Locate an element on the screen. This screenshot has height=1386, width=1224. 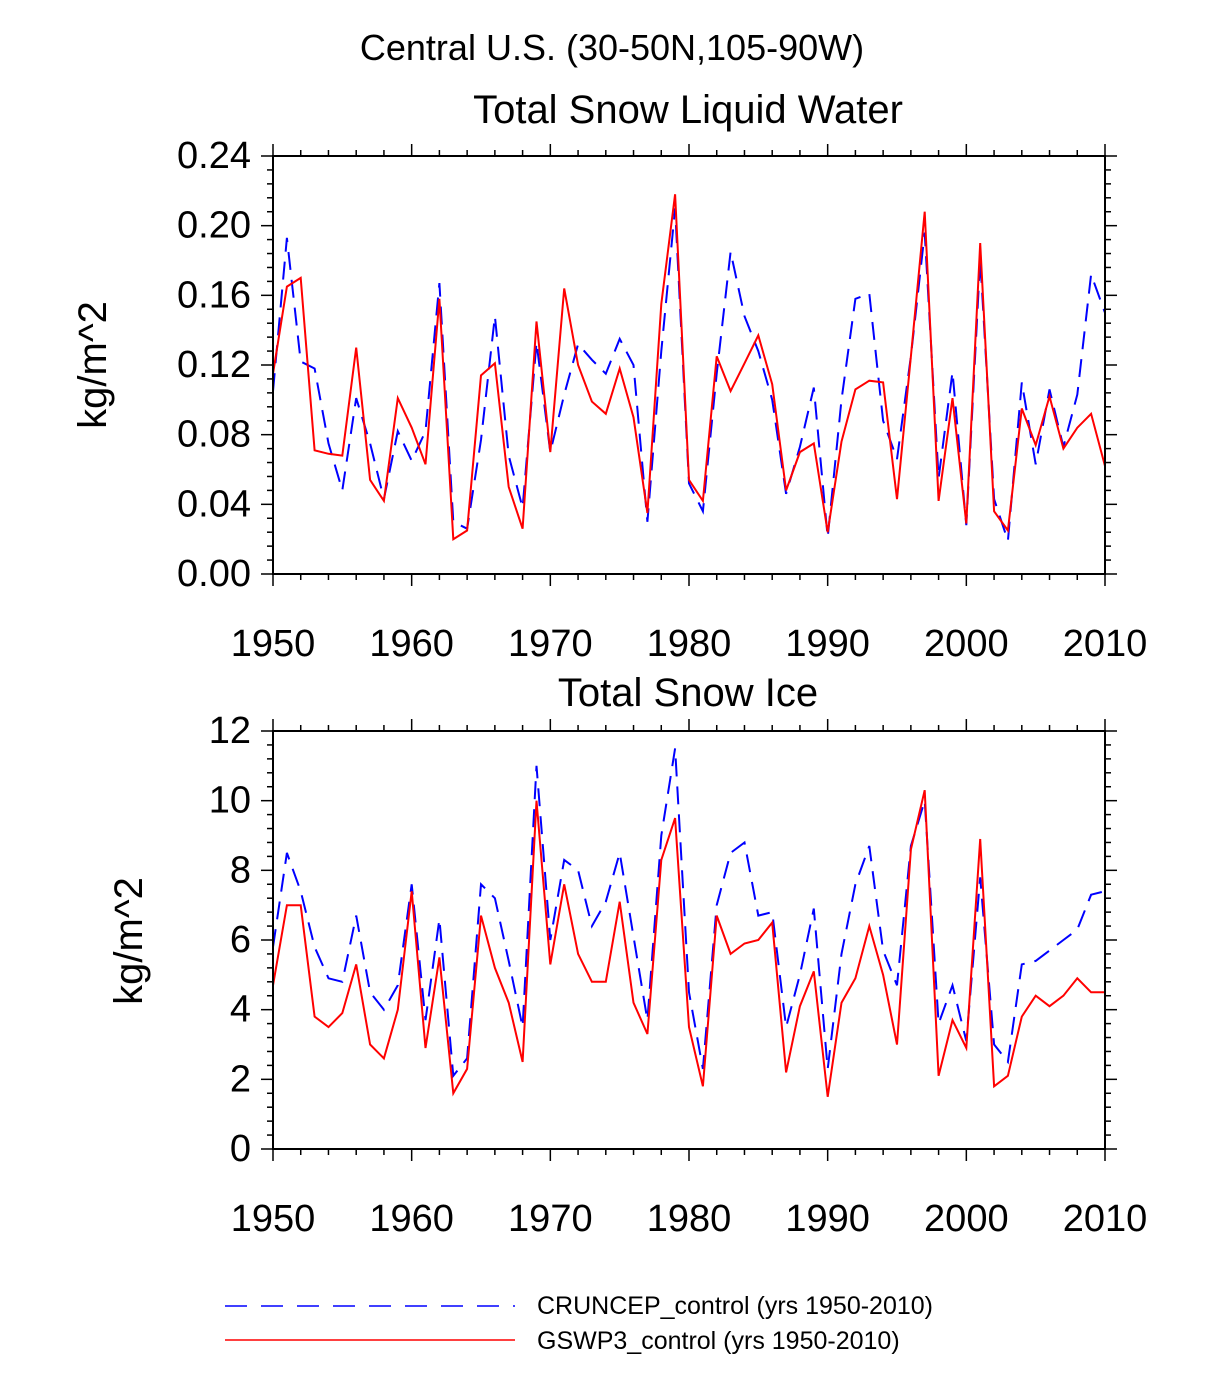
y-tick-label: 0.16 is located at coordinates (214, 295).